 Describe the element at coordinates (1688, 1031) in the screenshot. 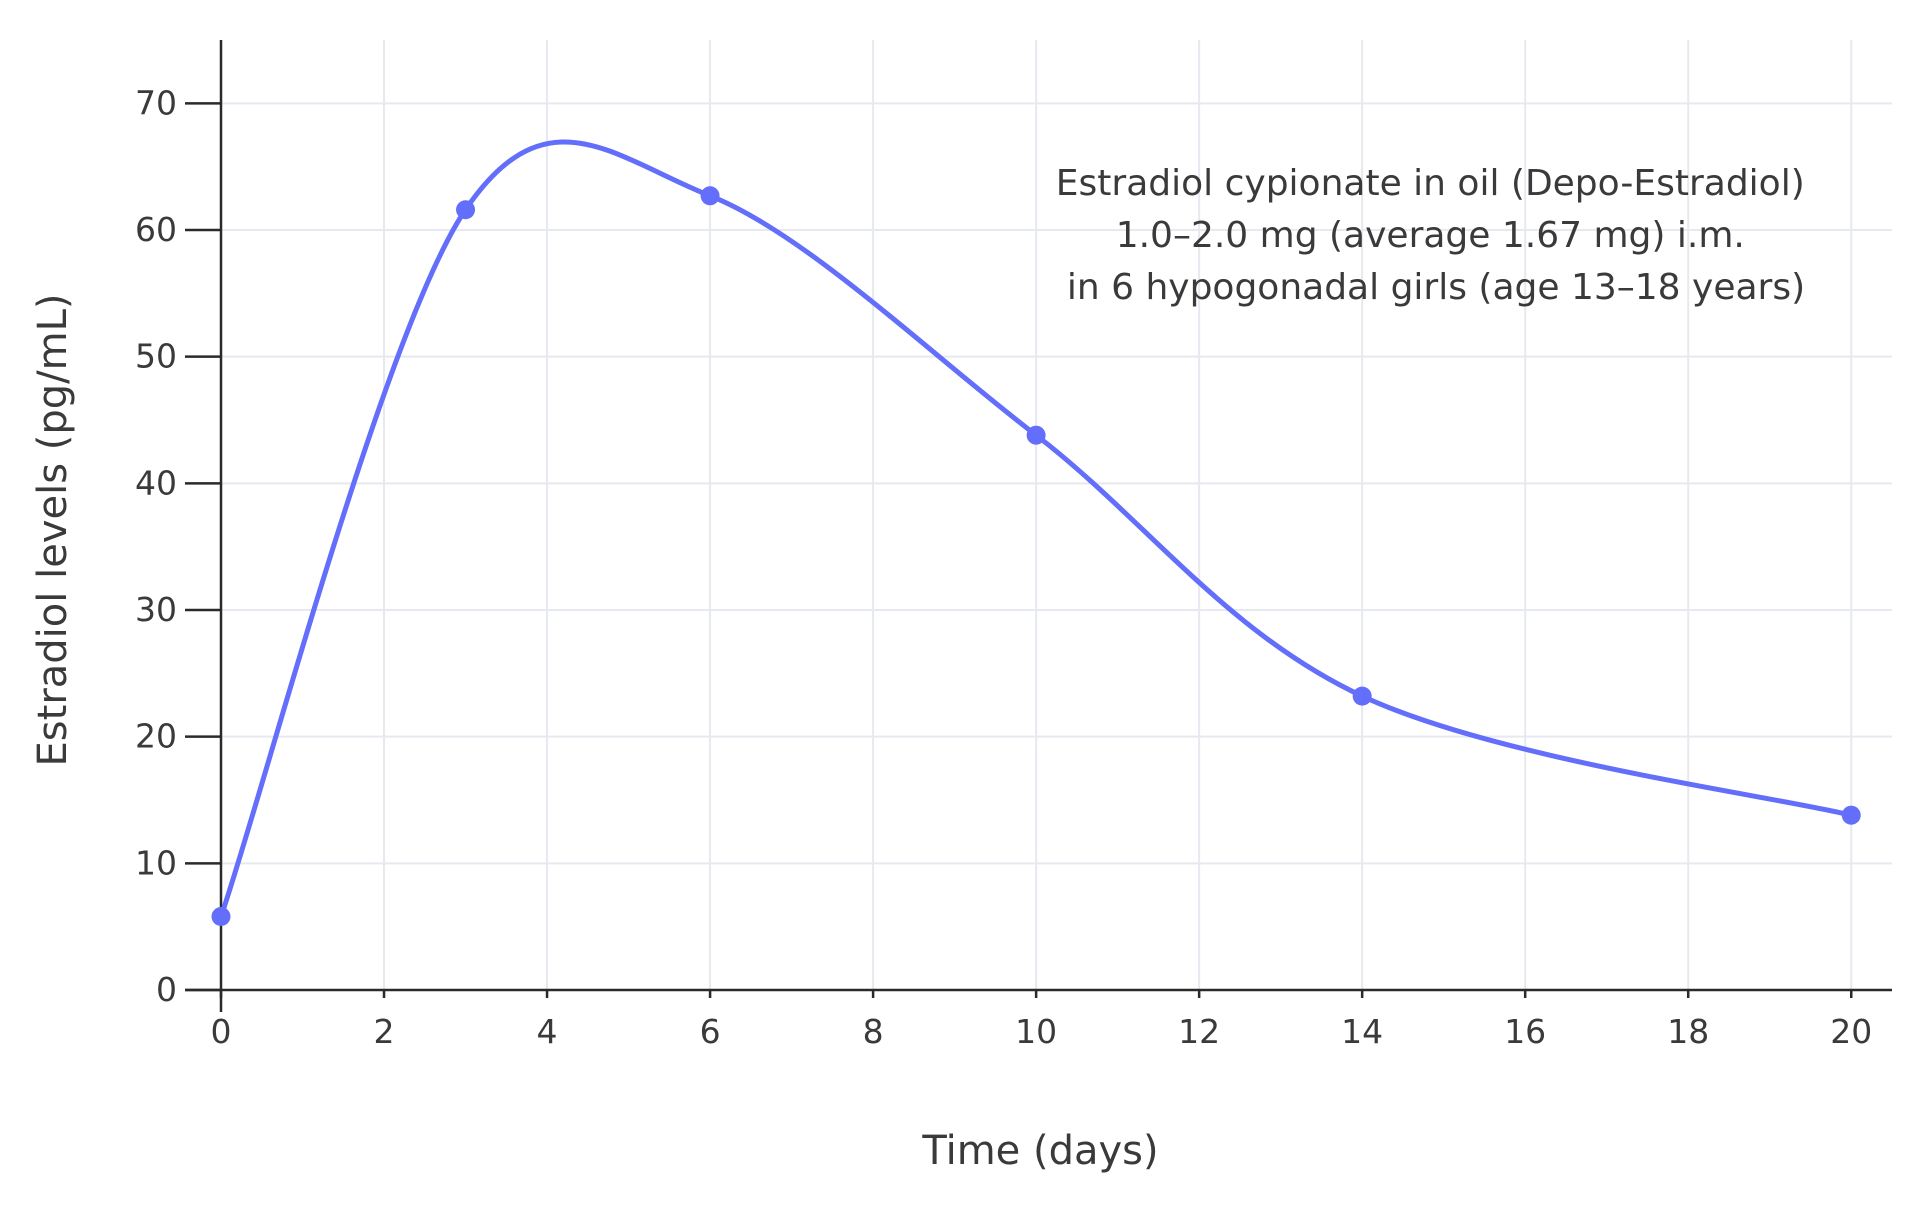

I see `x-tick-label: 18` at that location.